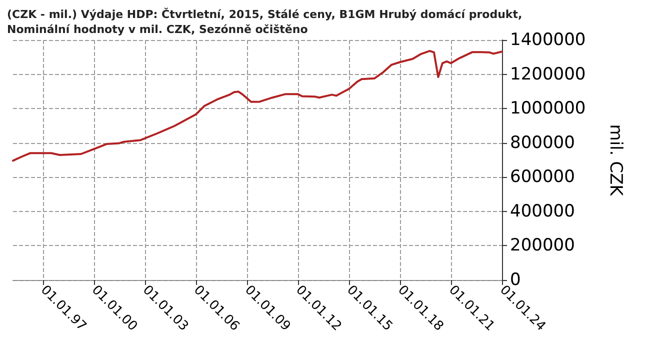  Describe the element at coordinates (616, 160) in the screenshot. I see `y-axis-title: mil. CZK` at that location.